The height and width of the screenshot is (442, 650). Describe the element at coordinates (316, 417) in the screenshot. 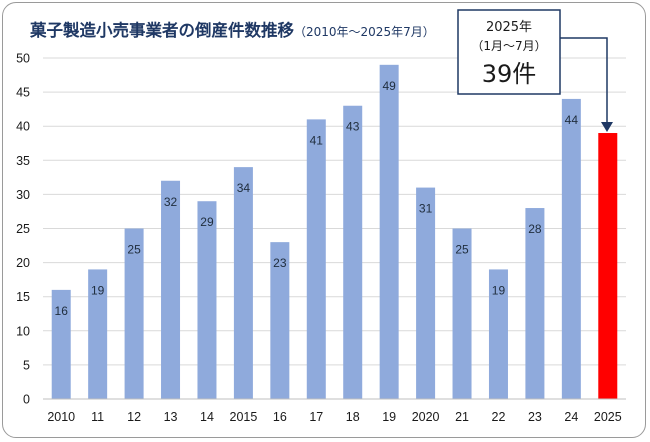

I see `x-tick-label: 17` at that location.